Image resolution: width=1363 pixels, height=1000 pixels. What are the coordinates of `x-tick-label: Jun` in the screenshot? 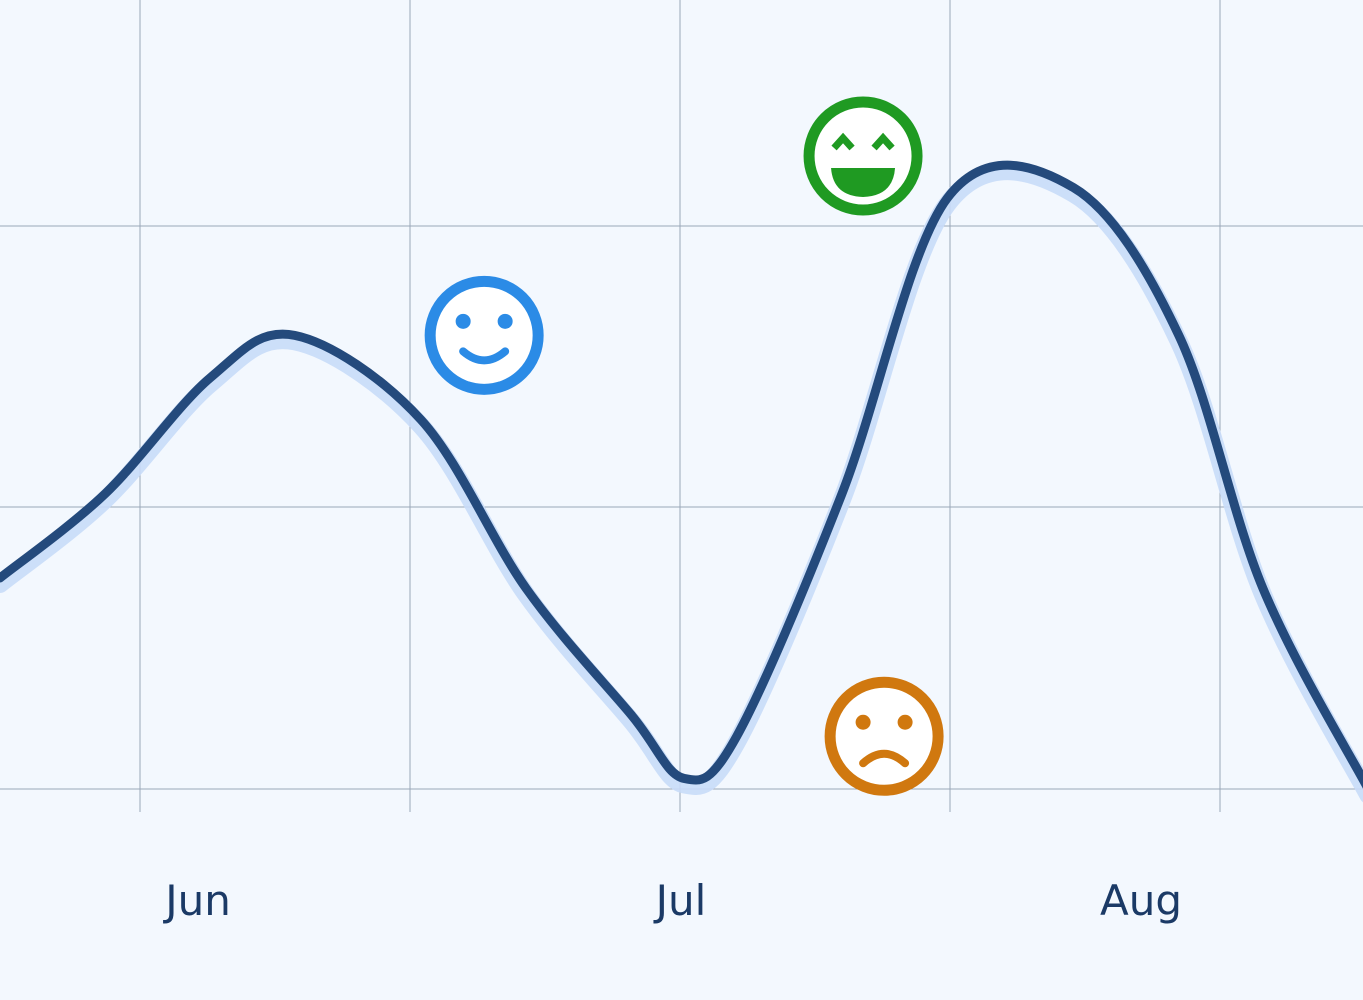 It's located at (196, 900).